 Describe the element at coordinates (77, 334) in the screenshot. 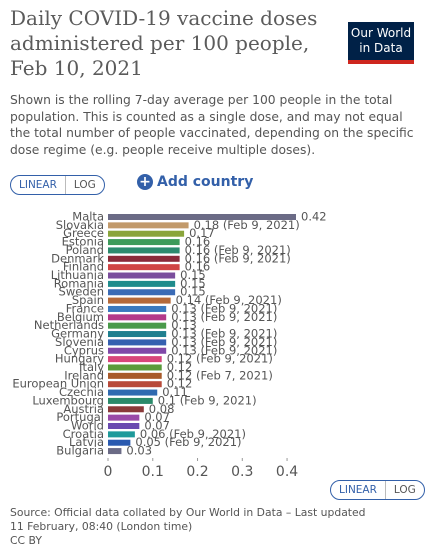

I see `category-label: Germany` at that location.